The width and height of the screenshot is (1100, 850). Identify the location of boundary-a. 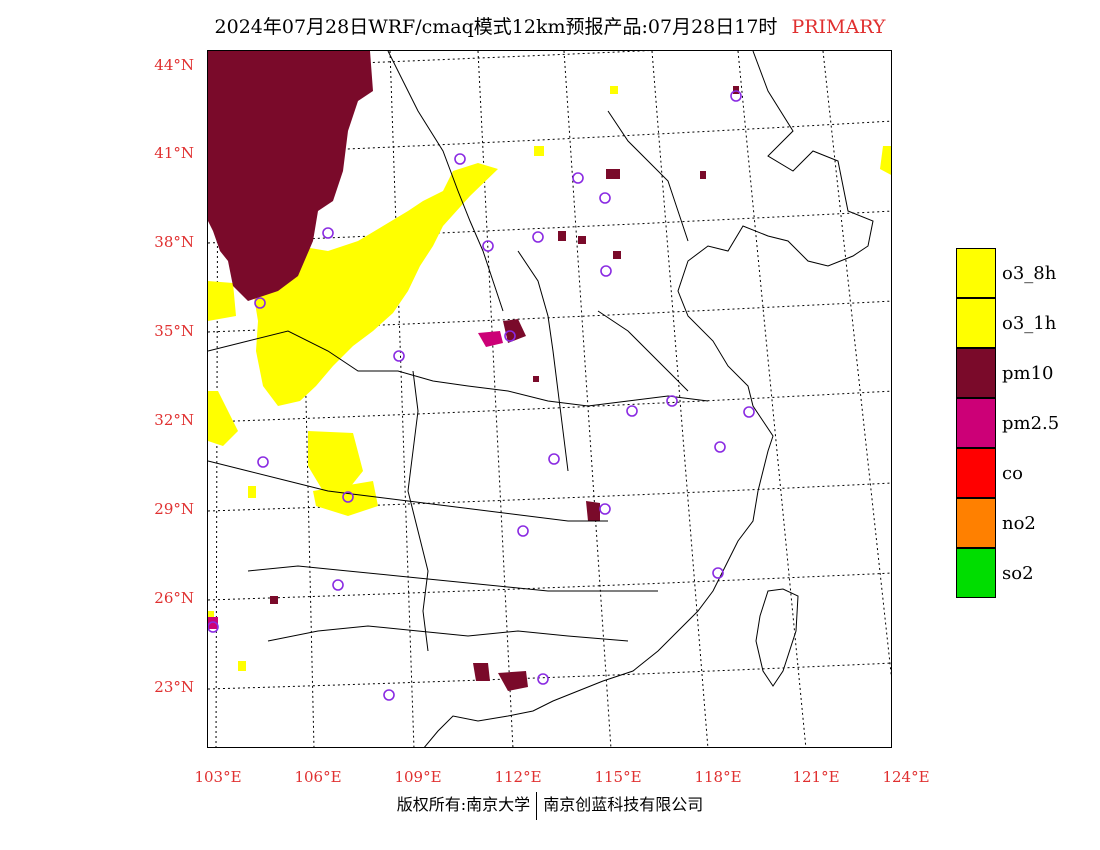
(458, 368).